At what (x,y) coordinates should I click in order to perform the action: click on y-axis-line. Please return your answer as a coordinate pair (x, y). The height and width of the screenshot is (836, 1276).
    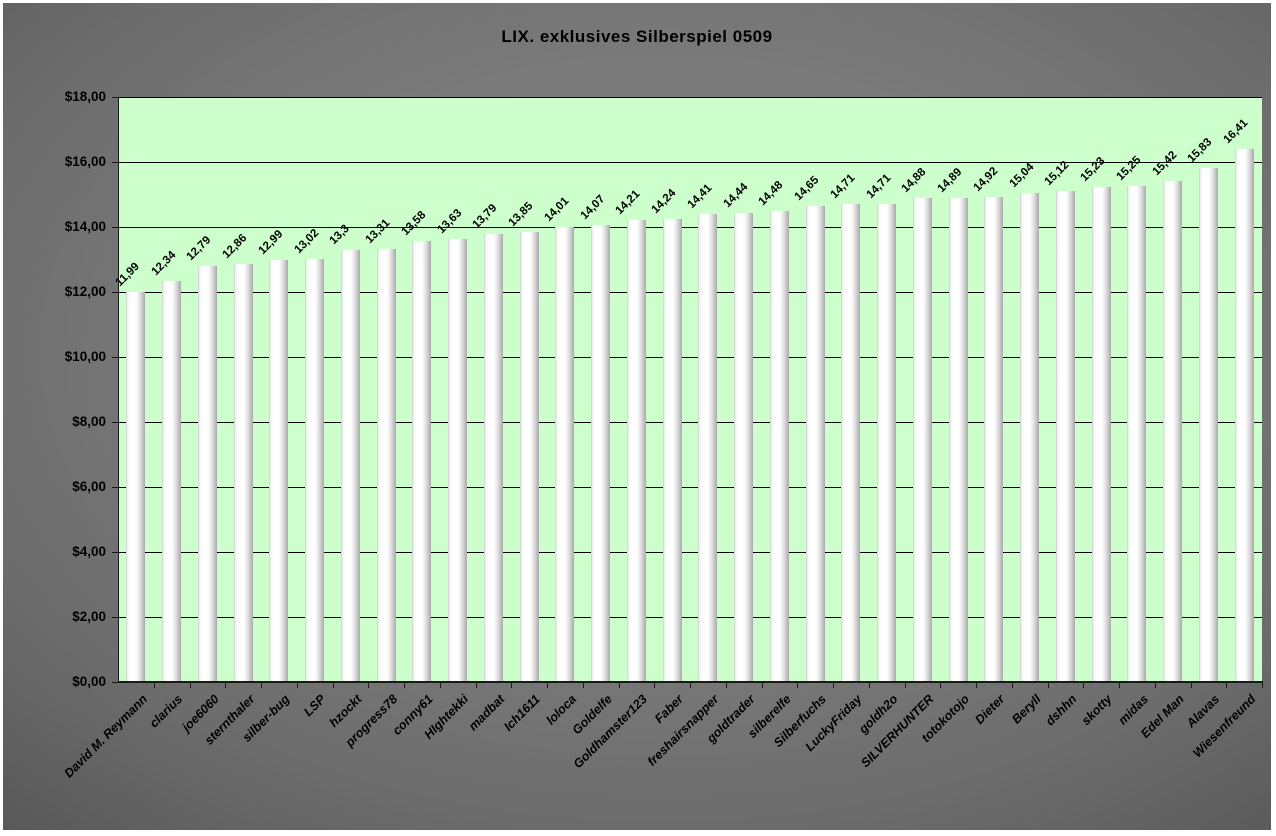
    Looking at the image, I should click on (118, 389).